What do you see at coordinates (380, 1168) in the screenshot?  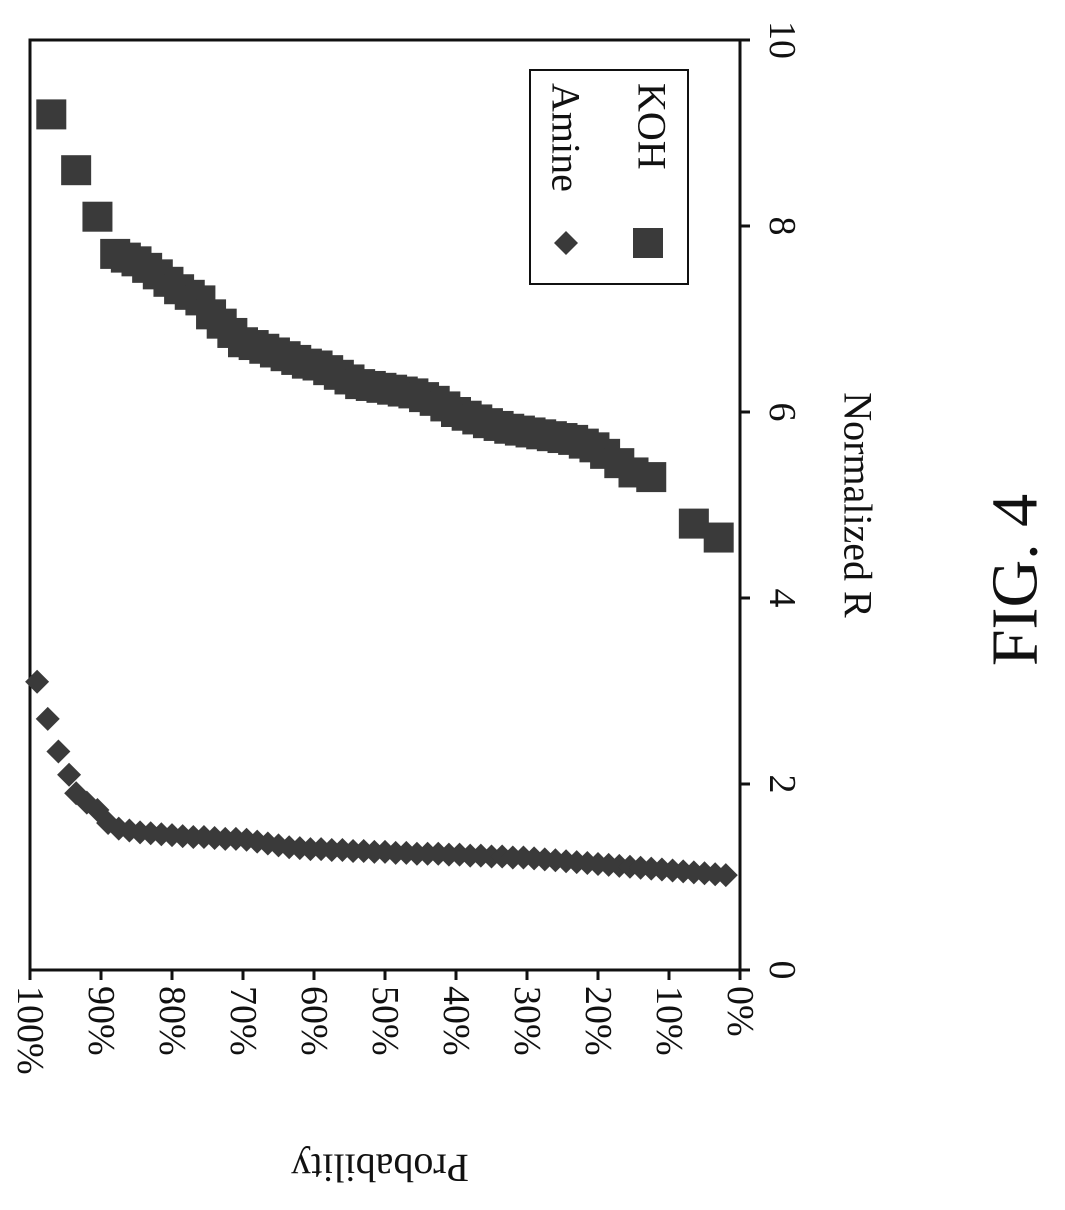 I see `y-axis-label: Probability` at bounding box center [380, 1168].